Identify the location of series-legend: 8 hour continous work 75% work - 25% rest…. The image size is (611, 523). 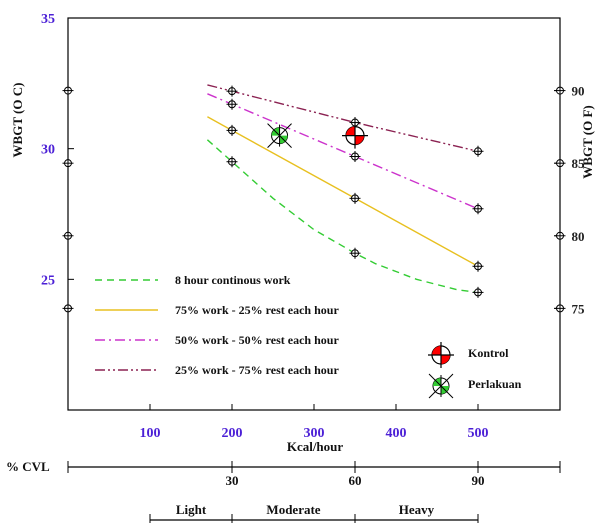
(217, 325).